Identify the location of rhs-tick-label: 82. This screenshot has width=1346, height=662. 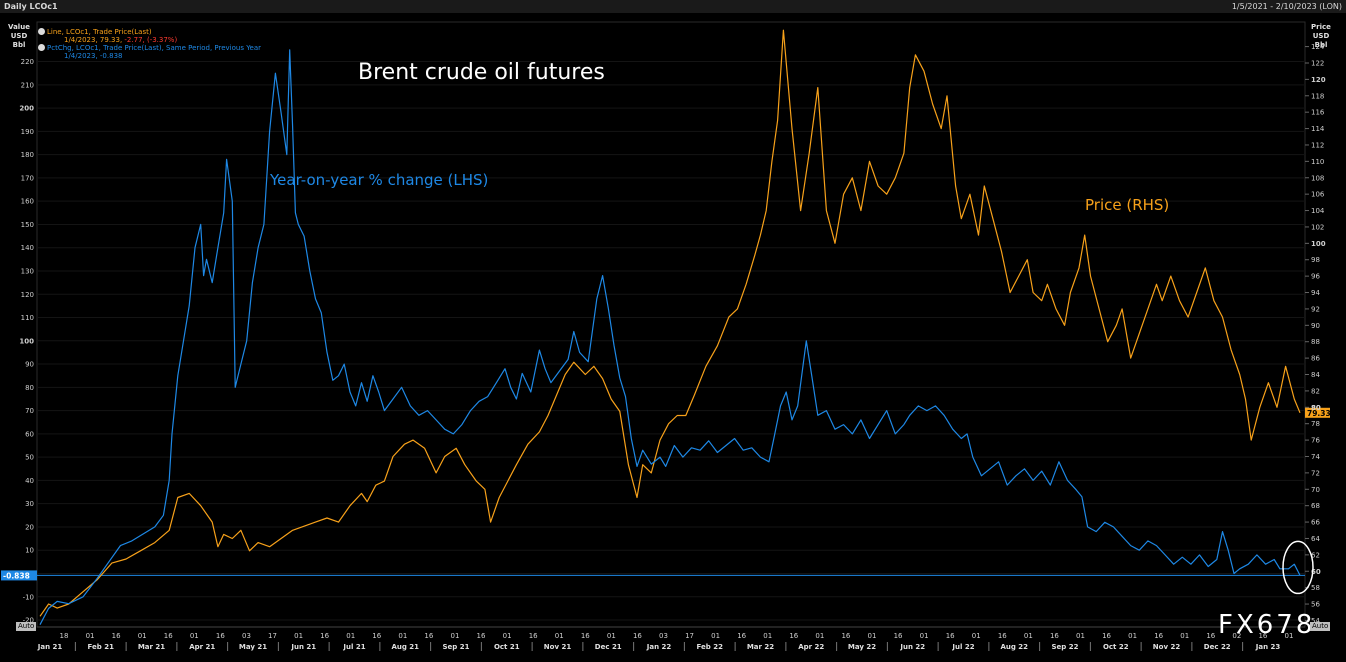
(1315, 391).